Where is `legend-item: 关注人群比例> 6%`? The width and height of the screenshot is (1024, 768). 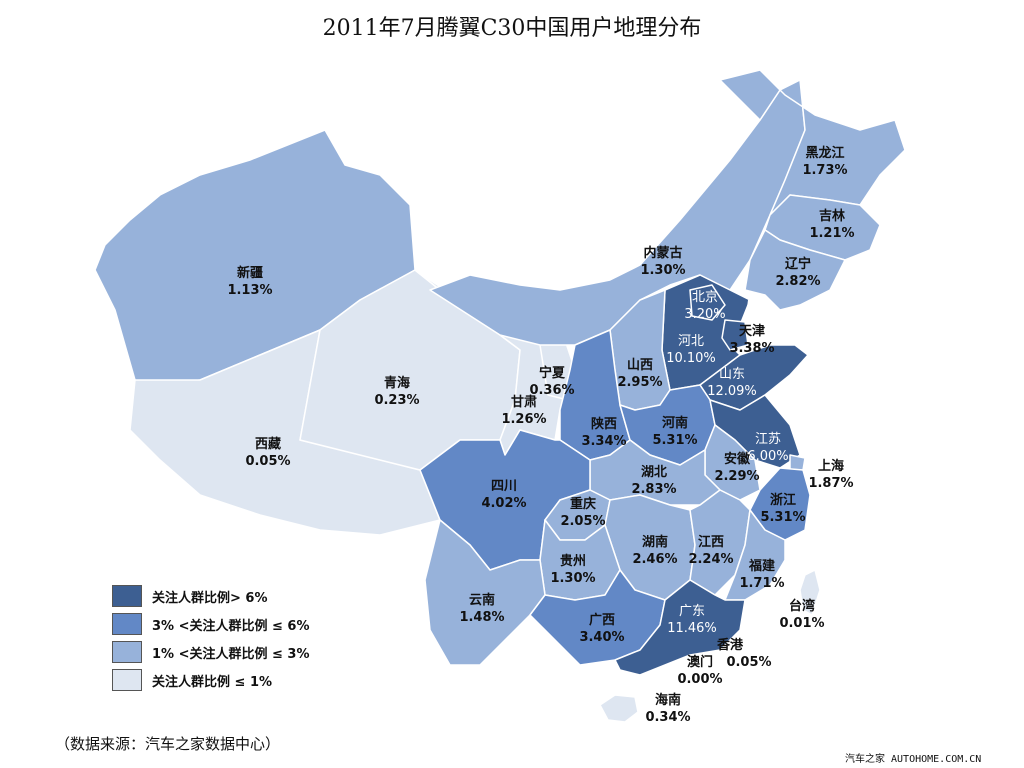 legend-item: 关注人群比例> 6% is located at coordinates (211, 596).